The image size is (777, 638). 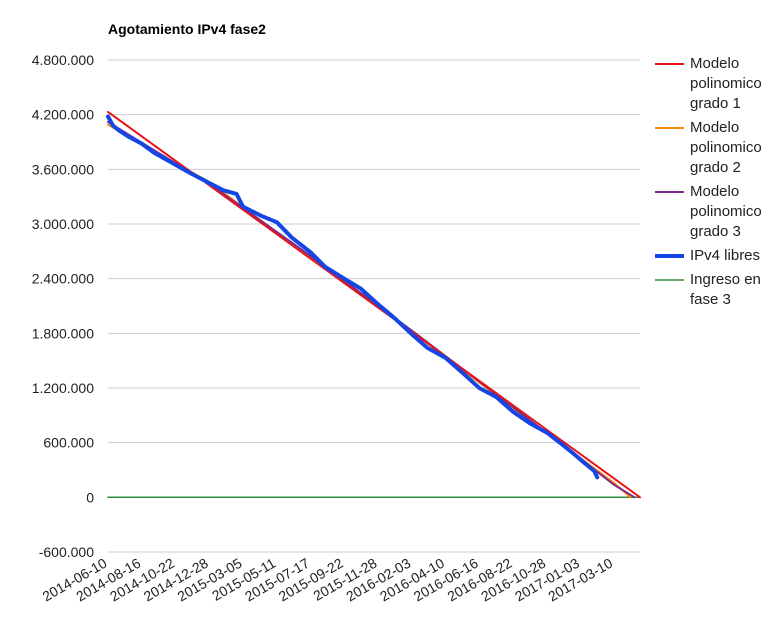 What do you see at coordinates (187, 29) in the screenshot?
I see `chart-title: Agotamiento IPv4 fase2` at bounding box center [187, 29].